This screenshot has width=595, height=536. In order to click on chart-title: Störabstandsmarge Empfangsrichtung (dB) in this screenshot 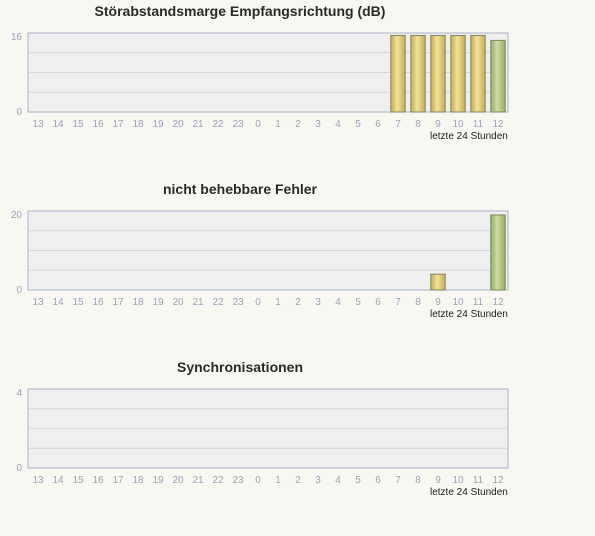, I will do `click(240, 11)`.